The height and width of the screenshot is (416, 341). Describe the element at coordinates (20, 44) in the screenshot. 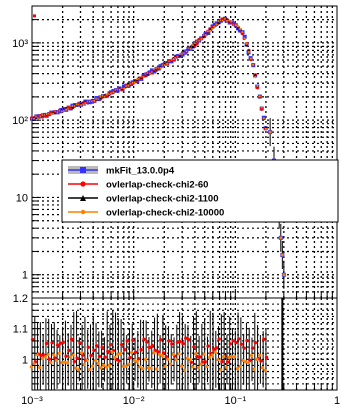

I see `y-tick-label: 10³` at that location.